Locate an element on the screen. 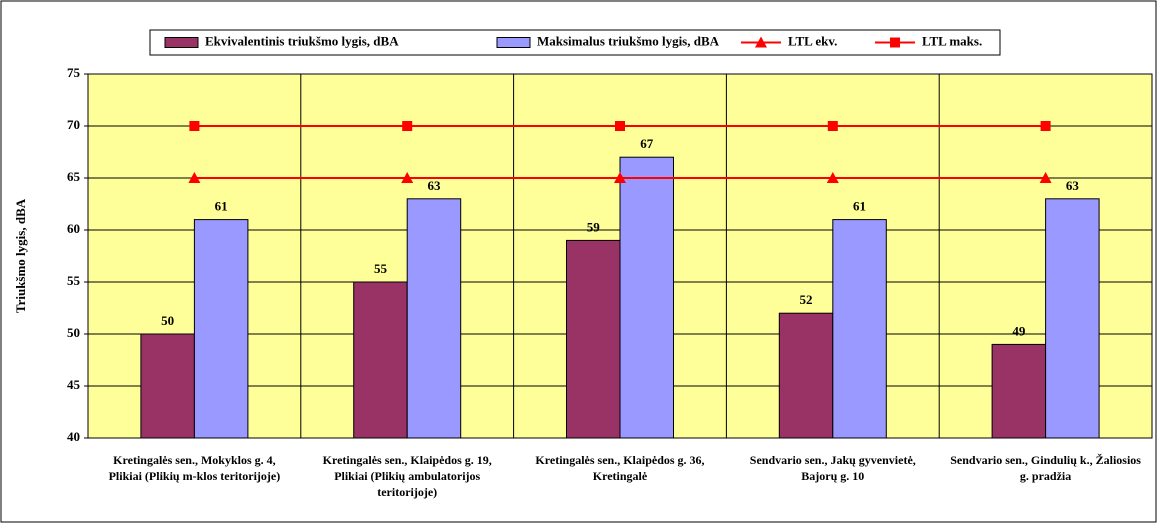  y-tick-label: 45 is located at coordinates (74, 384).